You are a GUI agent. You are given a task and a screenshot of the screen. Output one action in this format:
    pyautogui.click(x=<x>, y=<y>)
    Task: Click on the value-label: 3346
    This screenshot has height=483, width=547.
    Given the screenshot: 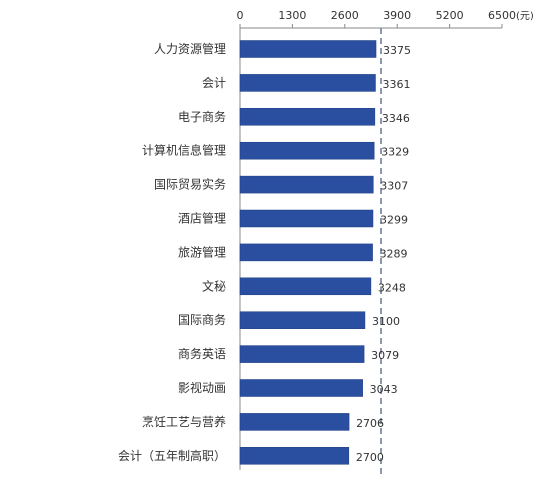 What is the action you would take?
    pyautogui.click(x=396, y=118)
    